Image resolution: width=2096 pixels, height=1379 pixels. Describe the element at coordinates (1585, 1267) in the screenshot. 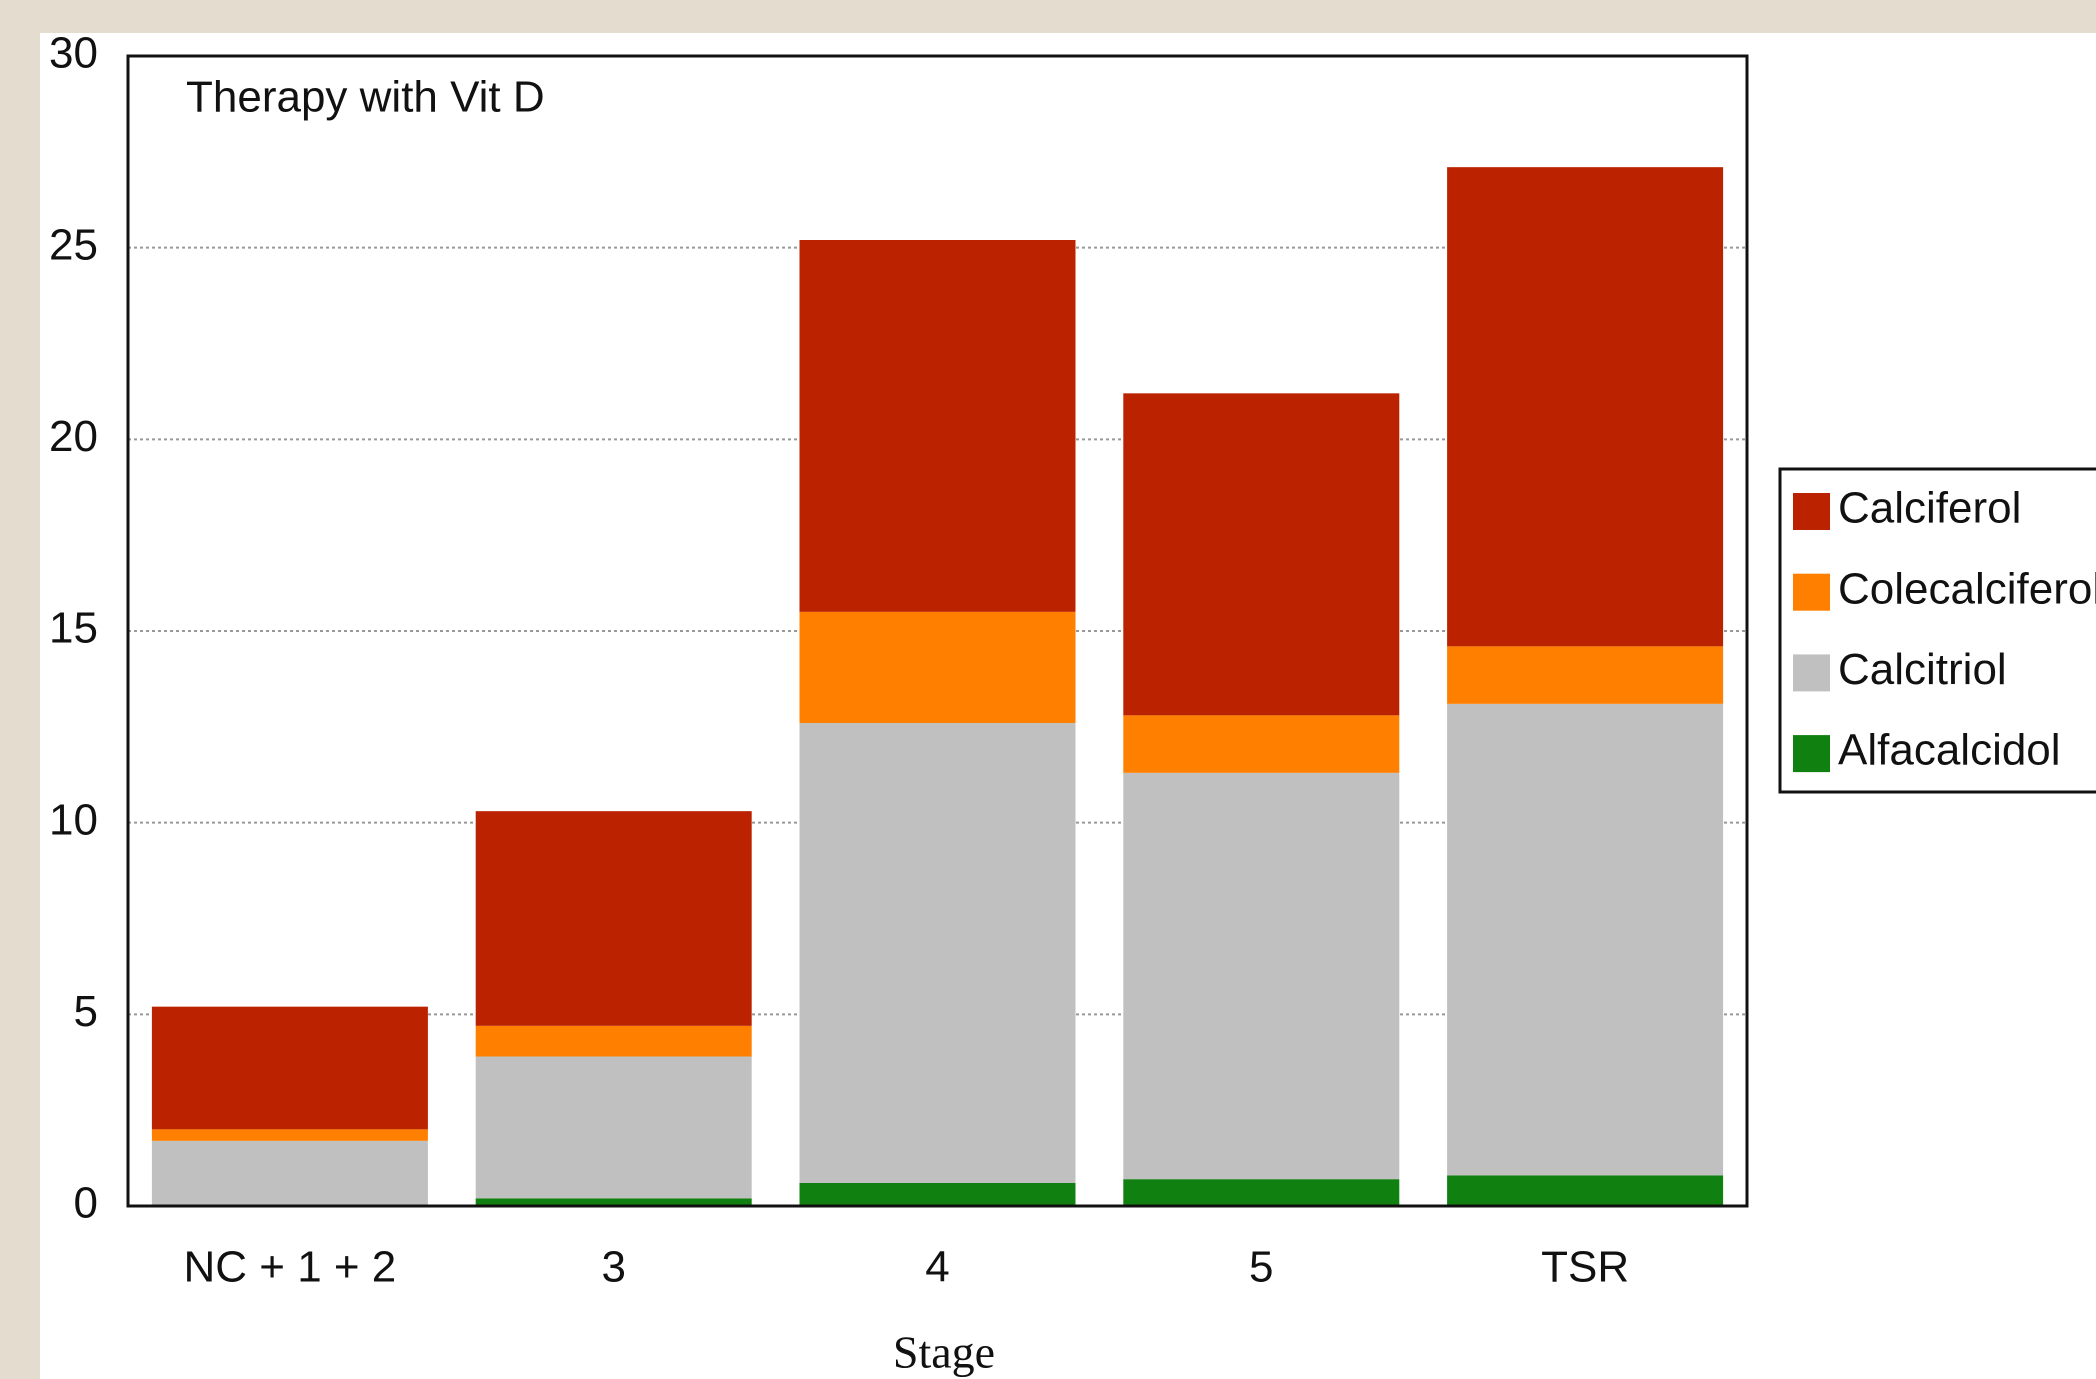

I see `x-tick-label: TSR` at that location.